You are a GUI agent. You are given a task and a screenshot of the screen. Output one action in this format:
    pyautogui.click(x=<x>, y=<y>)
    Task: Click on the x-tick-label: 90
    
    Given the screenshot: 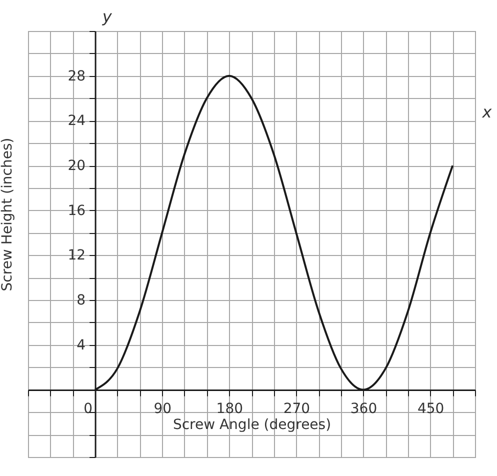 What is the action you would take?
    pyautogui.click(x=163, y=409)
    